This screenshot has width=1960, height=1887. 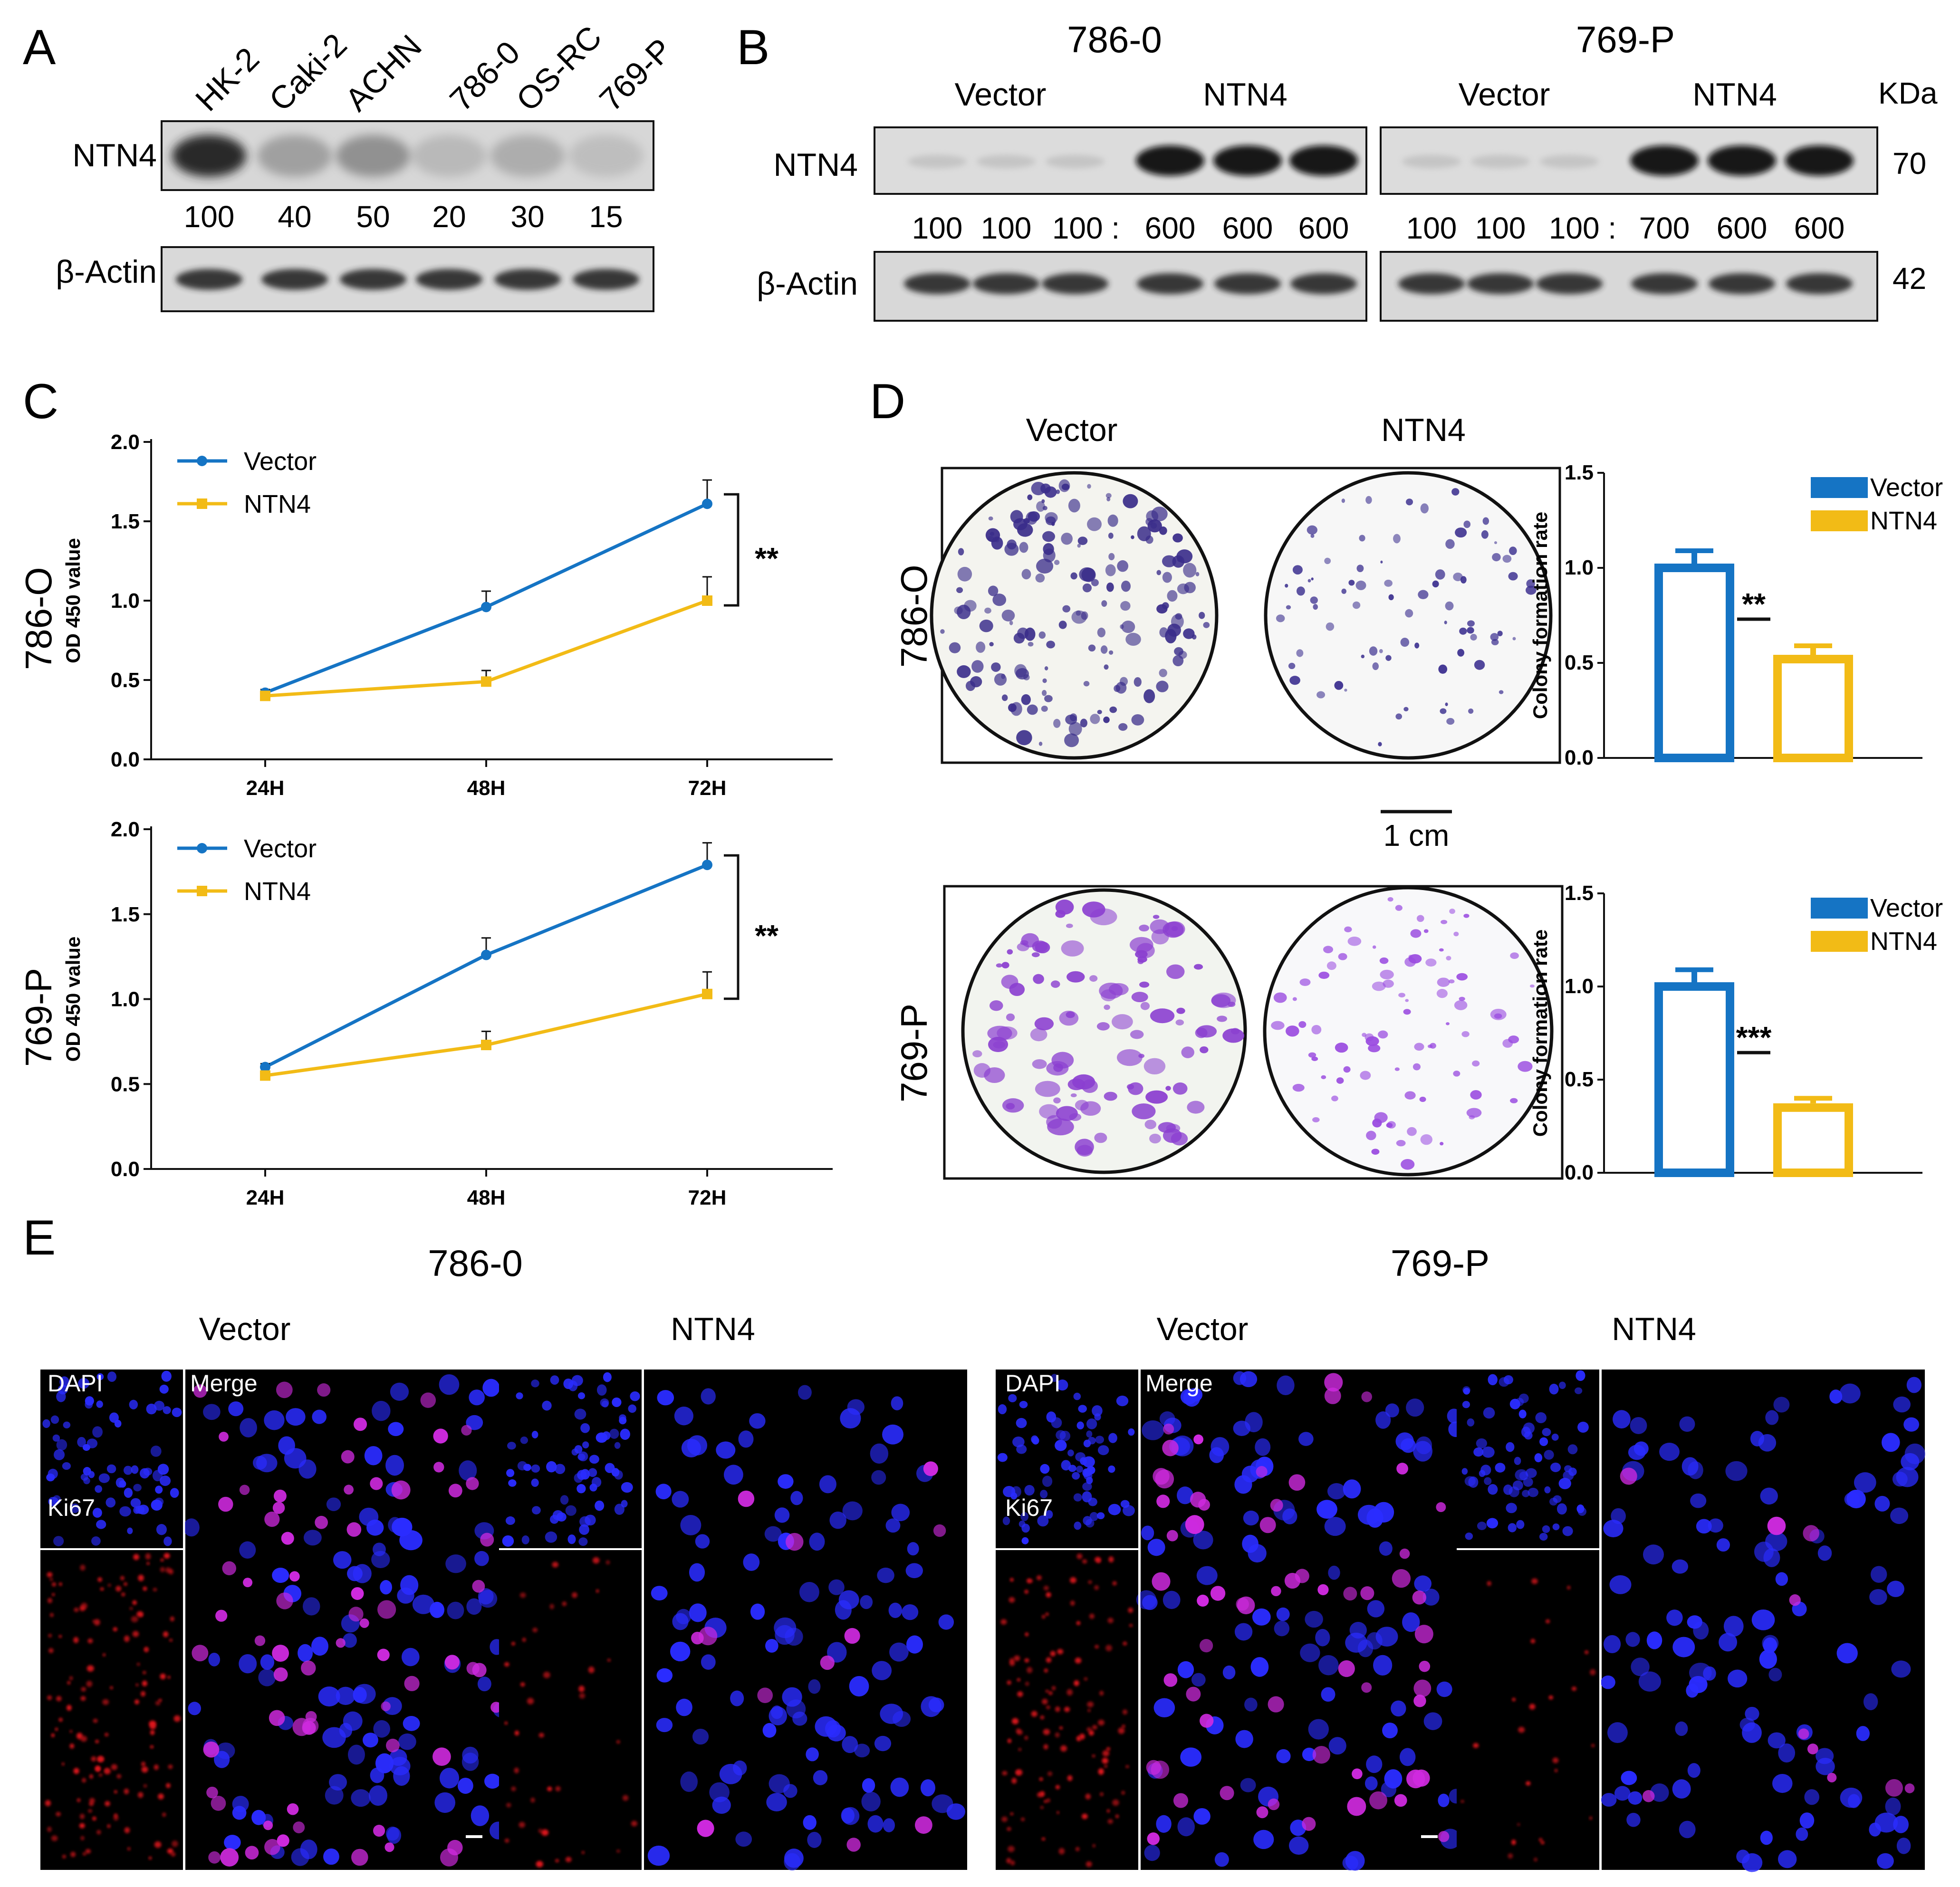 I want to click on blot-b-769-title: 769-P, so click(x=1625, y=39).